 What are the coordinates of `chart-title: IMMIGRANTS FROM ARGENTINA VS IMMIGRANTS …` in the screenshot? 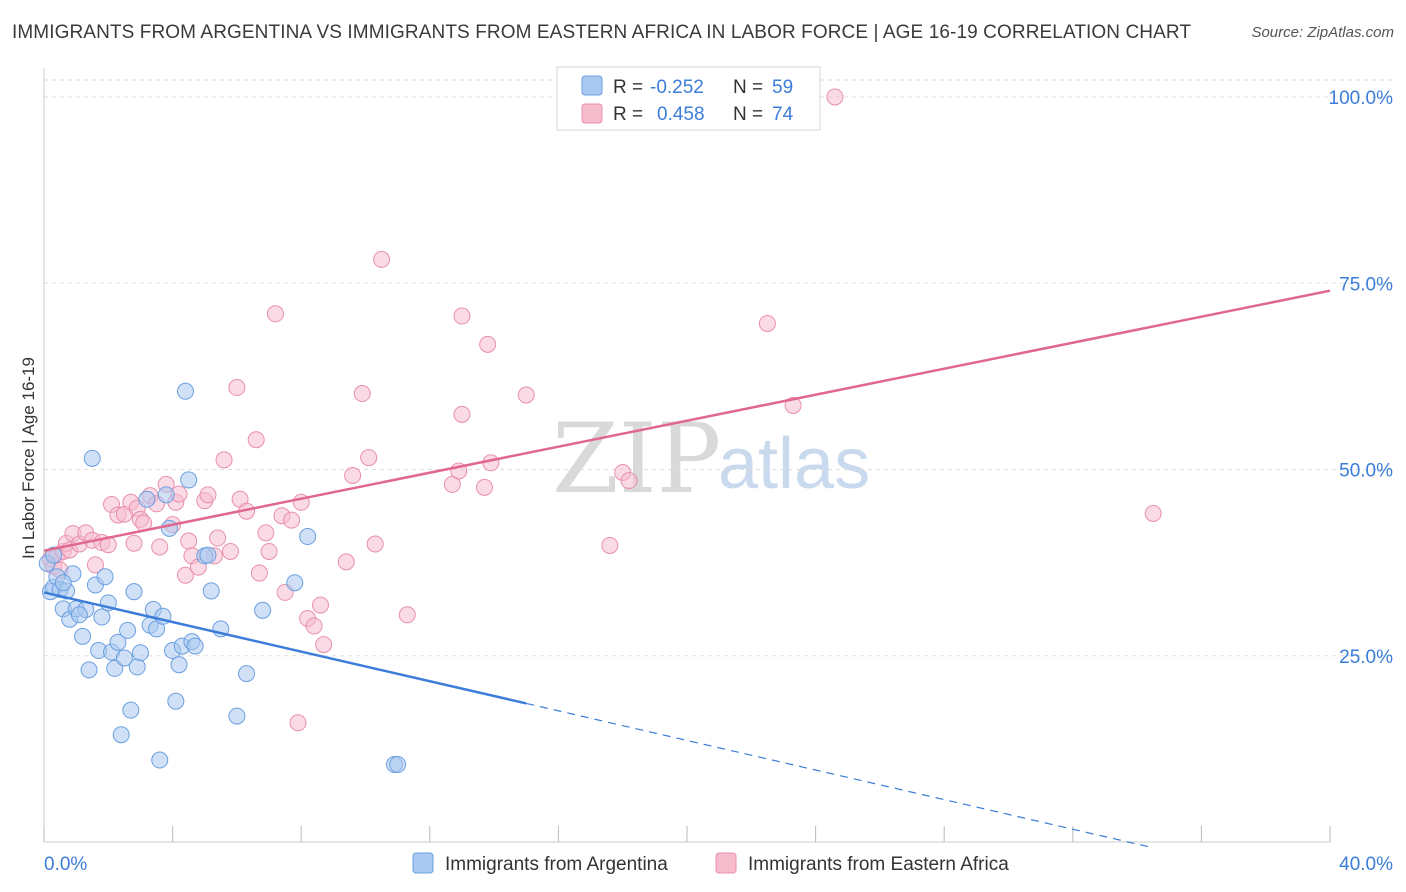 It's located at (602, 32).